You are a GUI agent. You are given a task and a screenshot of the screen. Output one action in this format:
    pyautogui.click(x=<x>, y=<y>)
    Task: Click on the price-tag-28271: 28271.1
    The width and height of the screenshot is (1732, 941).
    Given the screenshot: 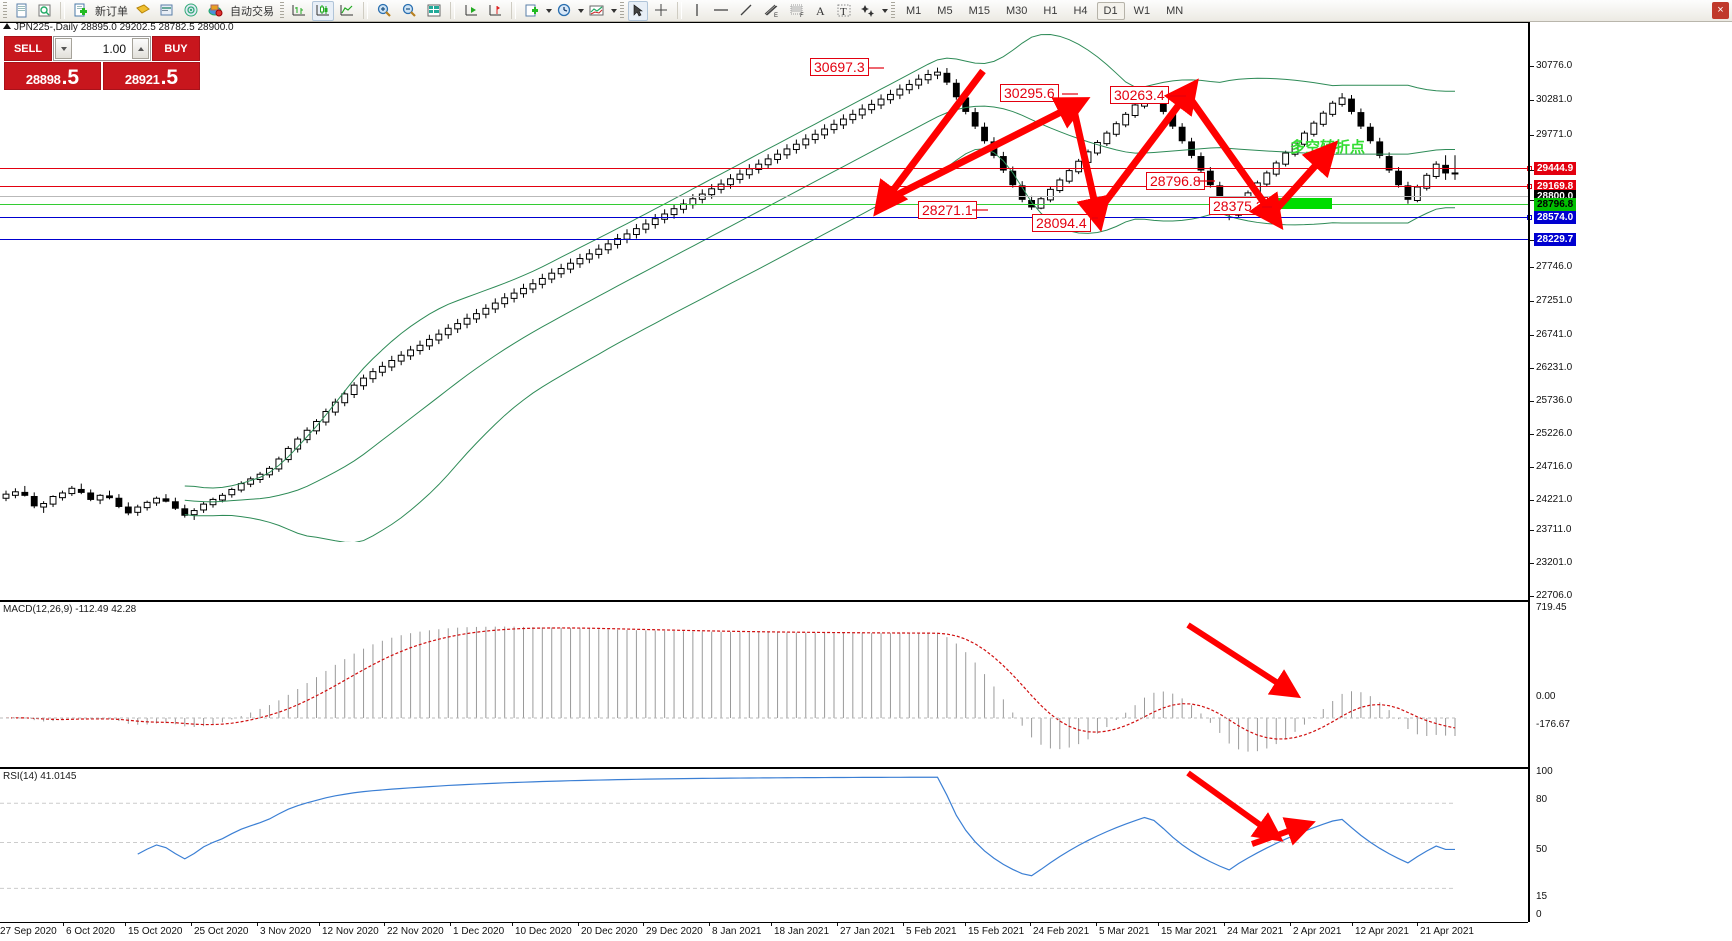 What is the action you would take?
    pyautogui.click(x=947, y=210)
    